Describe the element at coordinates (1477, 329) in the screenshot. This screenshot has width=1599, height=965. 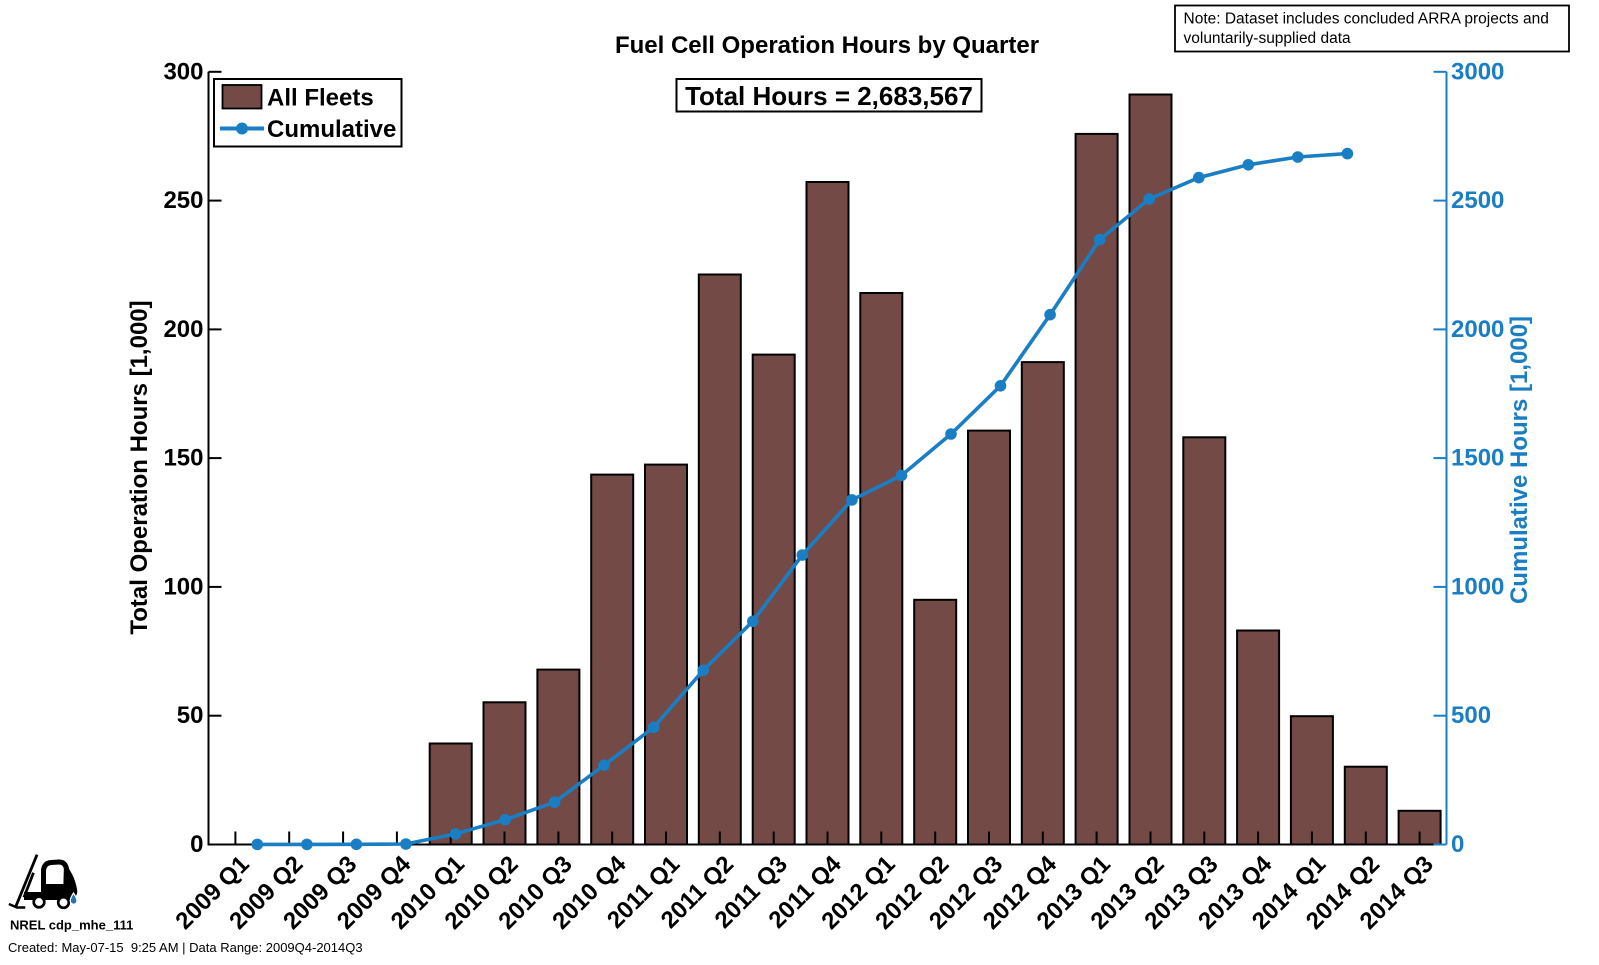
I see `svg-text: 2000` at that location.